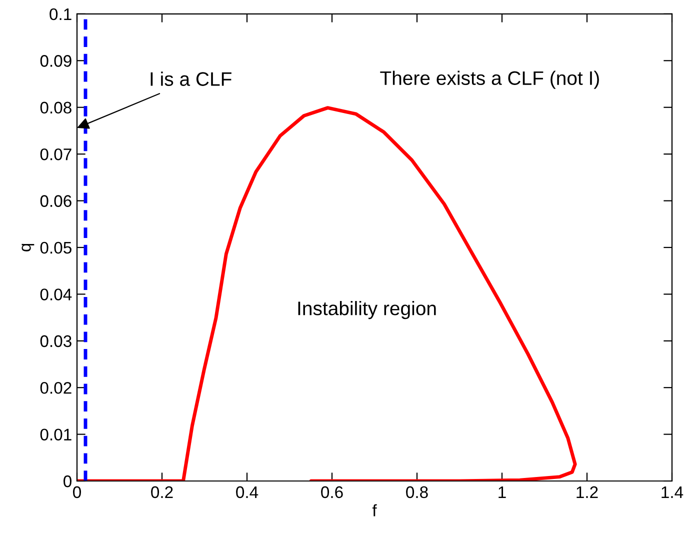  What do you see at coordinates (332, 492) in the screenshot?
I see `x-tick-label: 0.6` at bounding box center [332, 492].